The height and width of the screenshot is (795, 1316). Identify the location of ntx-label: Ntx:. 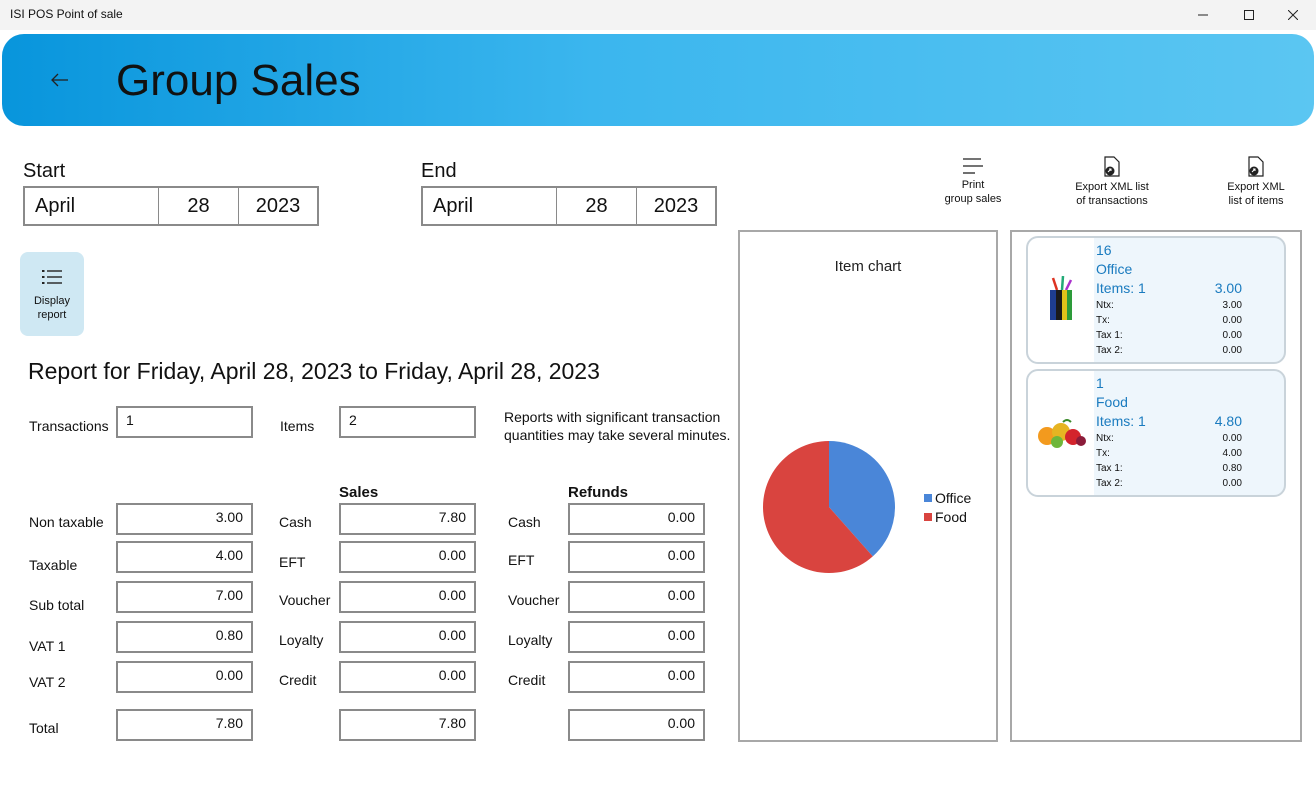
(1105, 305).